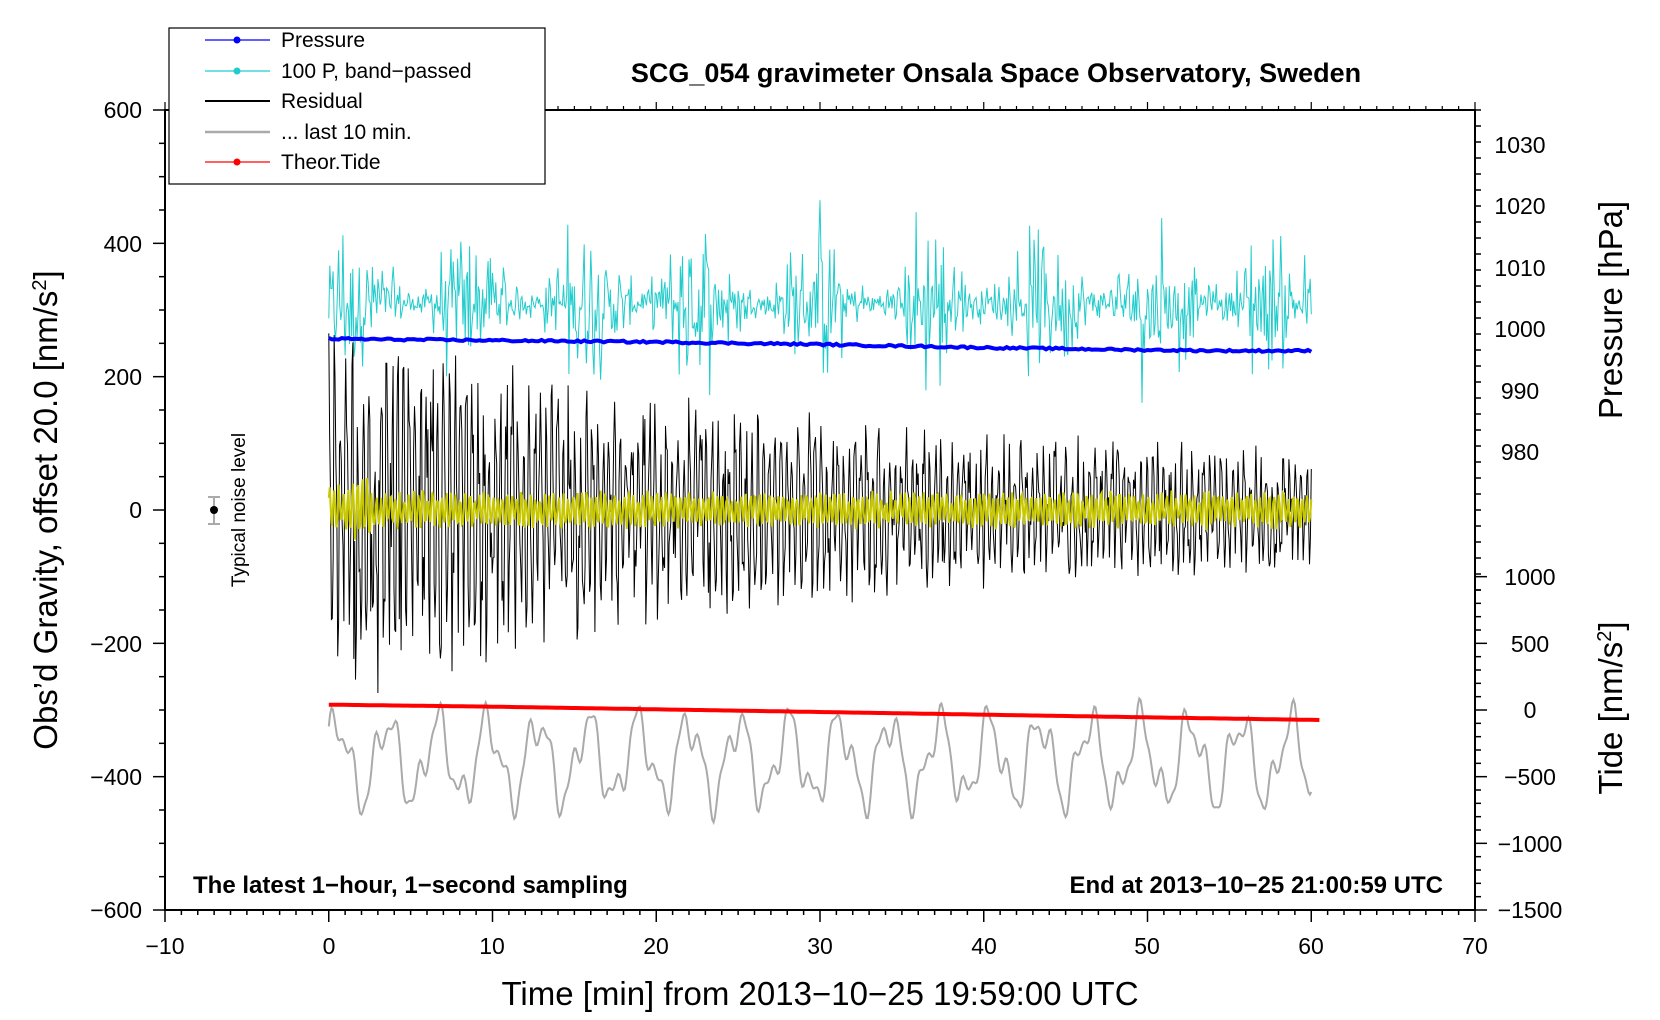  What do you see at coordinates (1530, 910) in the screenshot?
I see `tide-tick-label: −1500` at bounding box center [1530, 910].